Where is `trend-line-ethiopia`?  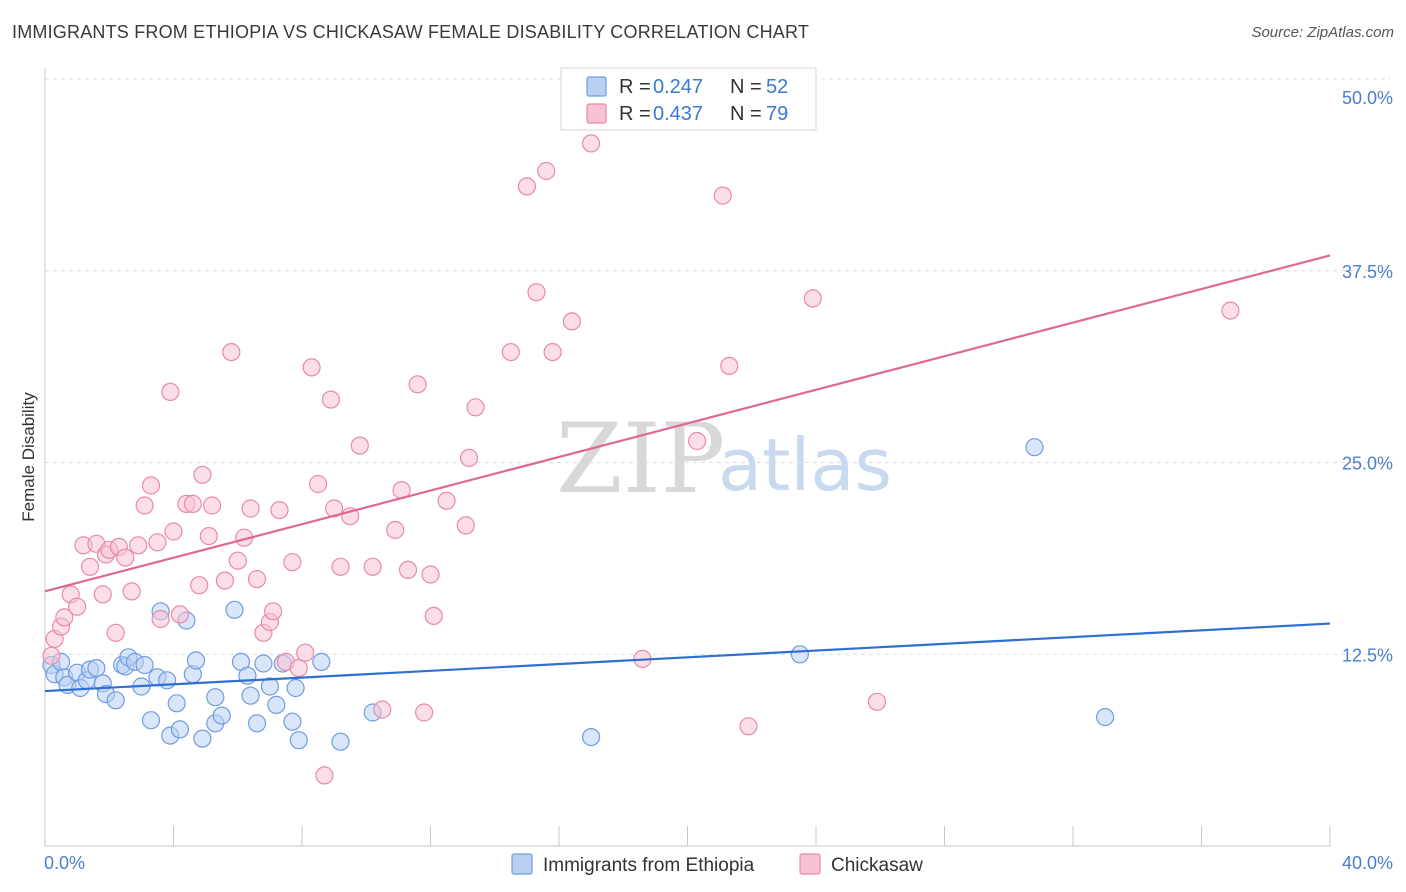 trend-line-ethiopia is located at coordinates (687, 657).